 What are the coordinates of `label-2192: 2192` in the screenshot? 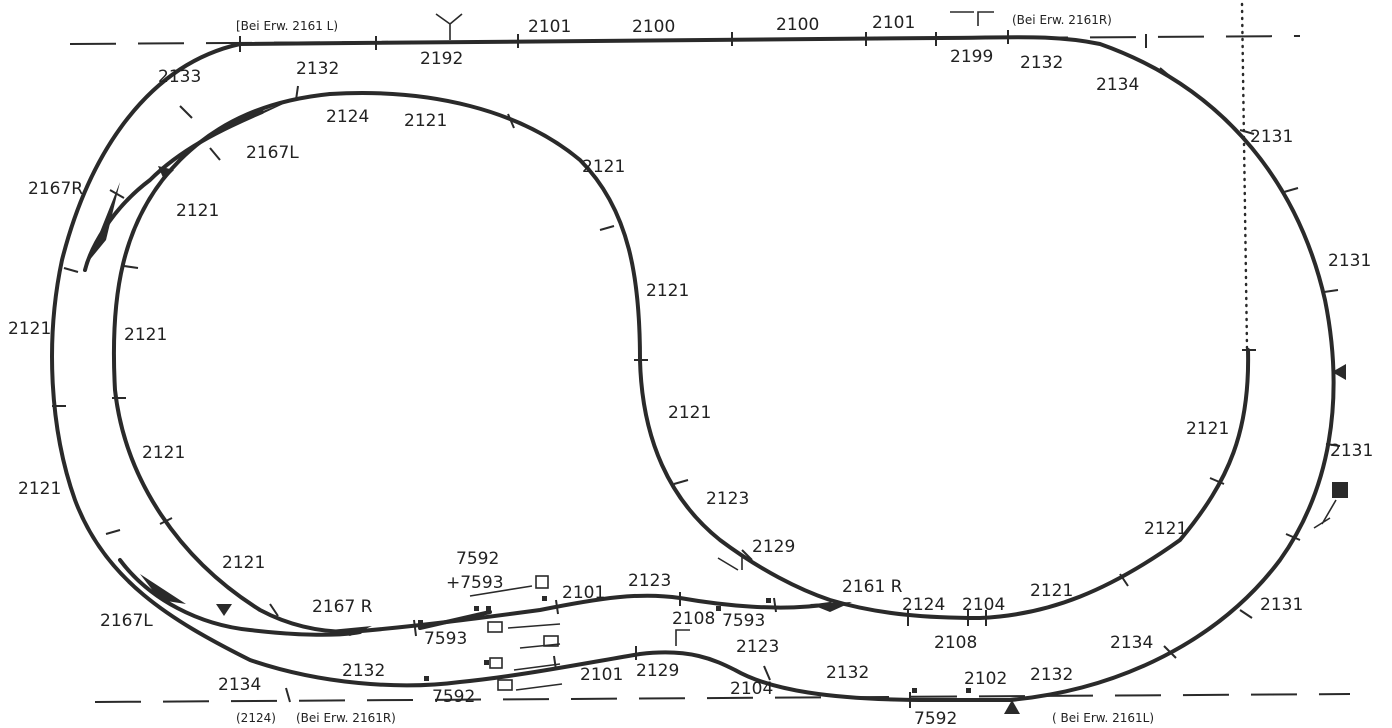 It's located at (441, 59).